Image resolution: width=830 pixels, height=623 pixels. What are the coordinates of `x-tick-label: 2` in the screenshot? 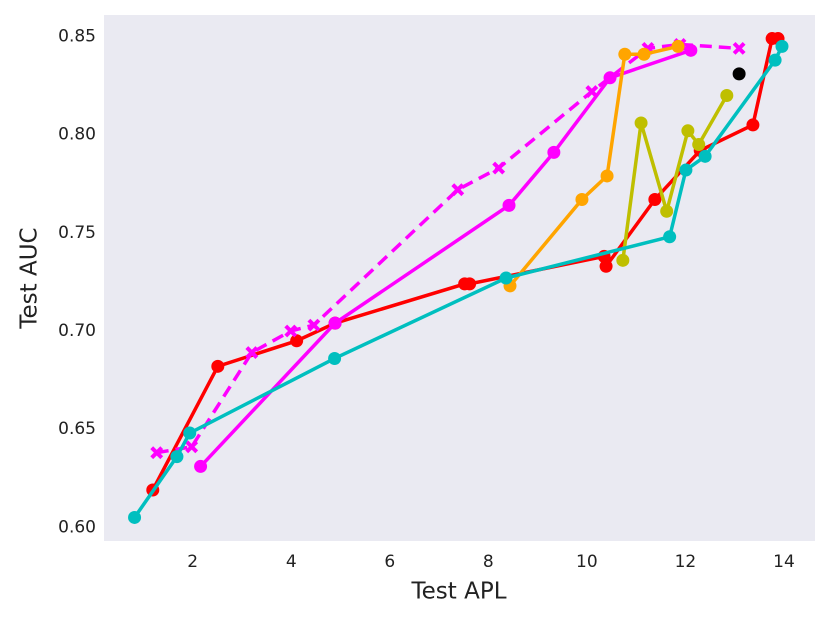 It's located at (192, 562).